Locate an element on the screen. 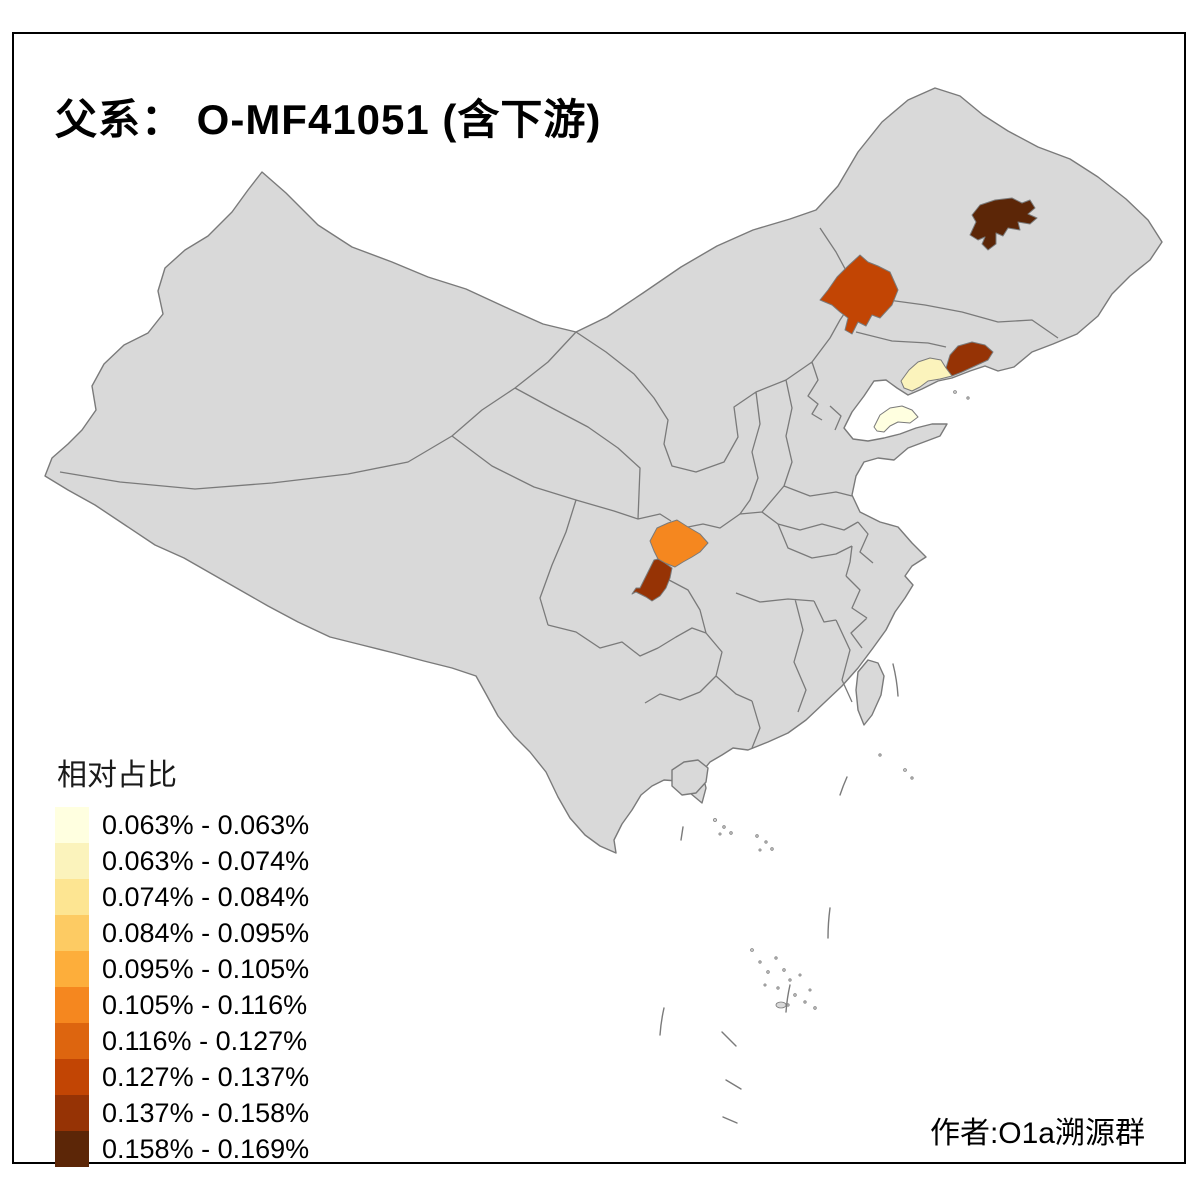  map-region-shandong-peninsula is located at coordinates (896, 419).